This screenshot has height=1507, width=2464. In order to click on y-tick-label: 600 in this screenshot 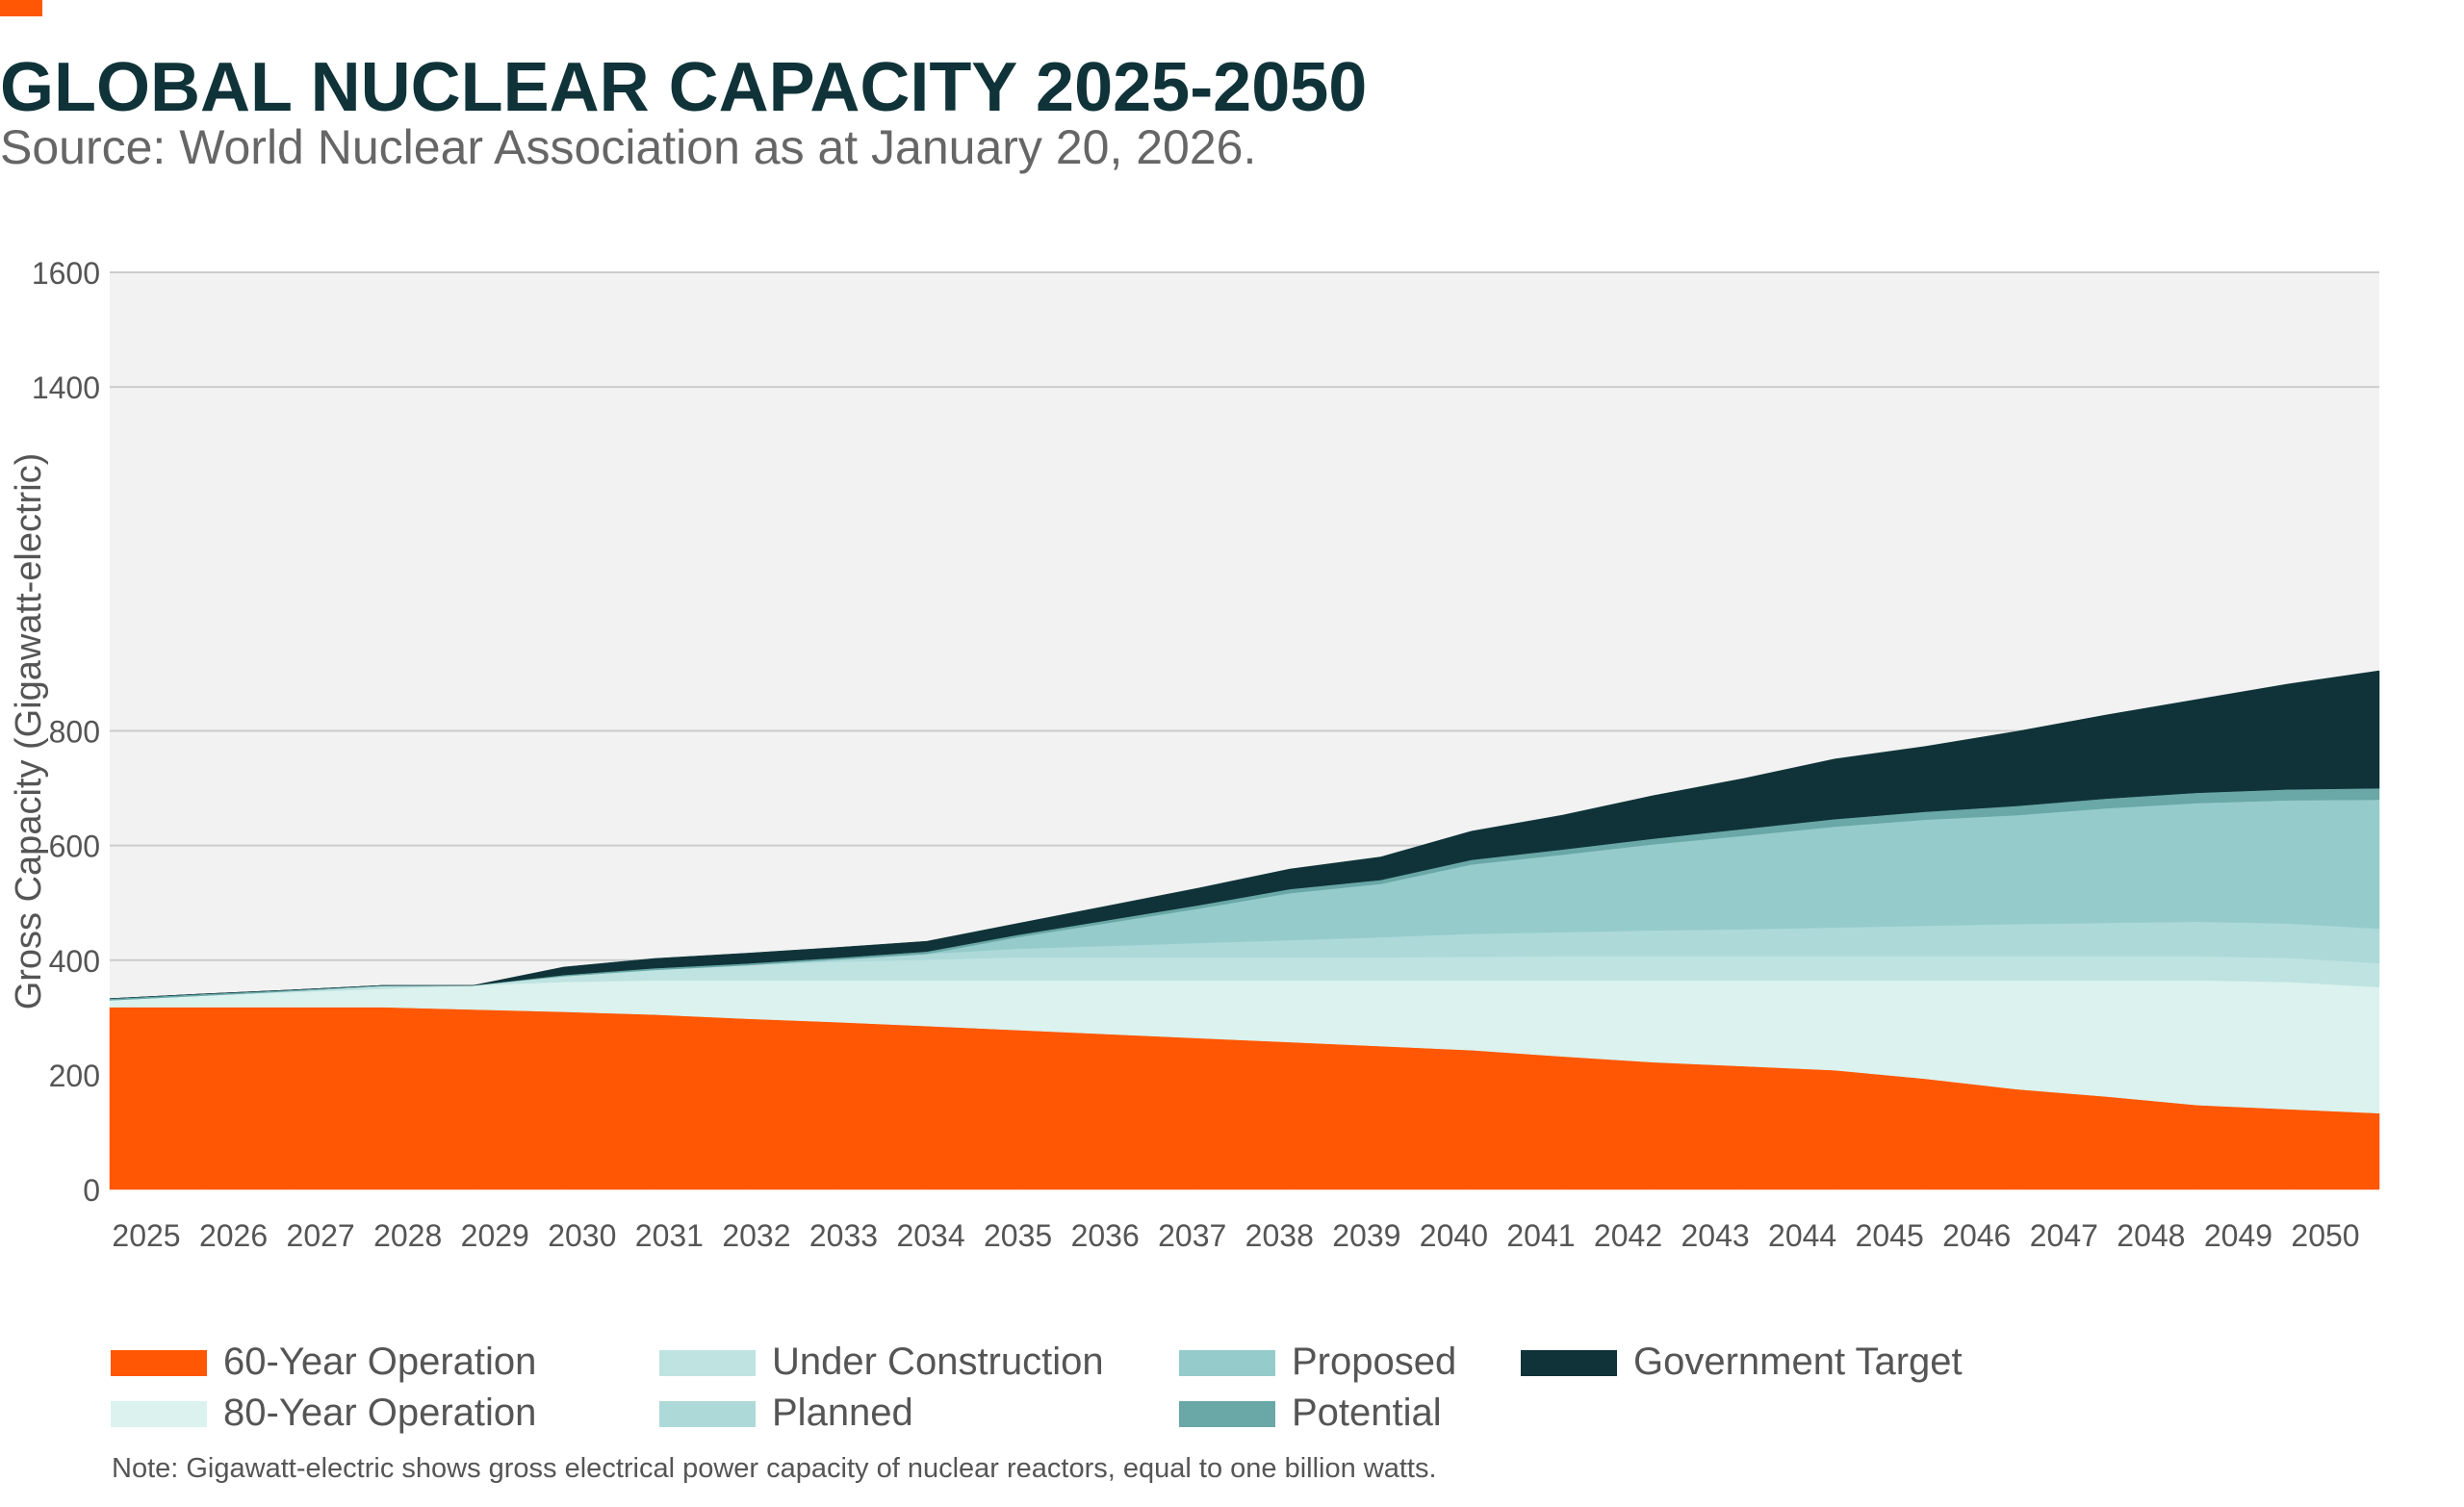, I will do `click(74, 847)`.